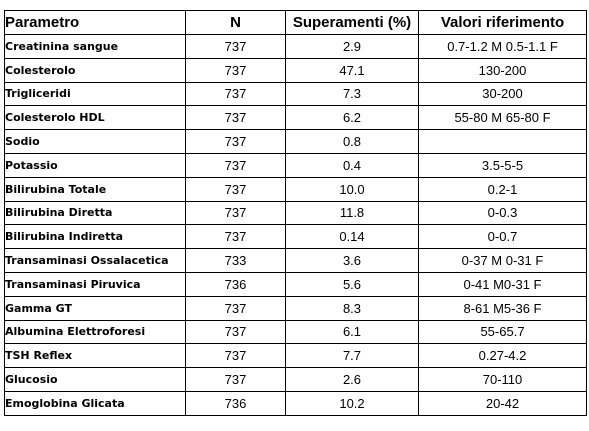 This screenshot has height=431, width=589. I want to click on cell-superamenti: 2.6, so click(352, 379).